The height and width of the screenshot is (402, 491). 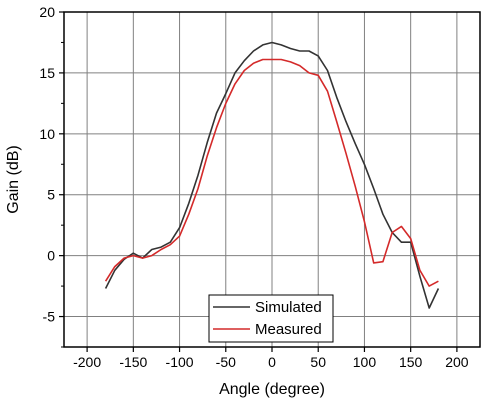 What do you see at coordinates (49, 317) in the screenshot?
I see `y-tick-label: -5` at bounding box center [49, 317].